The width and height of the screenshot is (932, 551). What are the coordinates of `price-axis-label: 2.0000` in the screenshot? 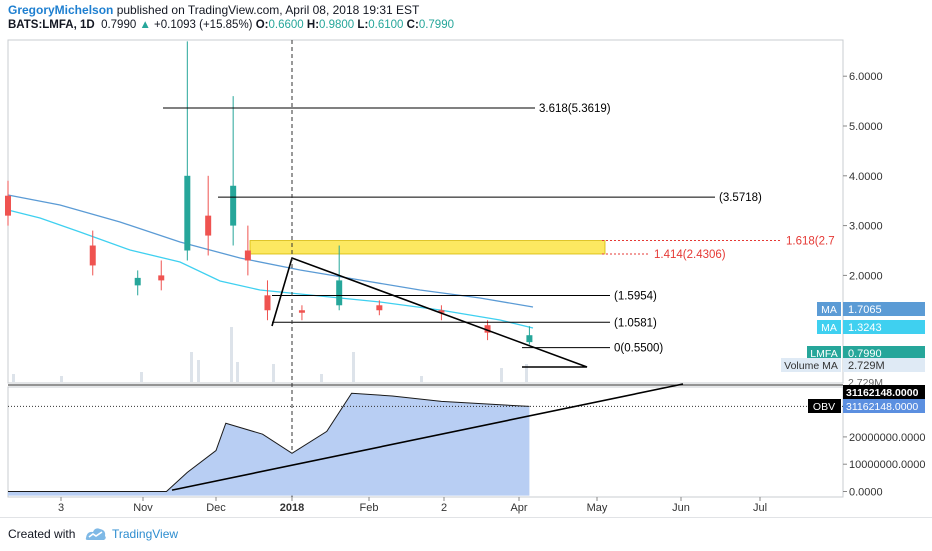 It's located at (866, 276).